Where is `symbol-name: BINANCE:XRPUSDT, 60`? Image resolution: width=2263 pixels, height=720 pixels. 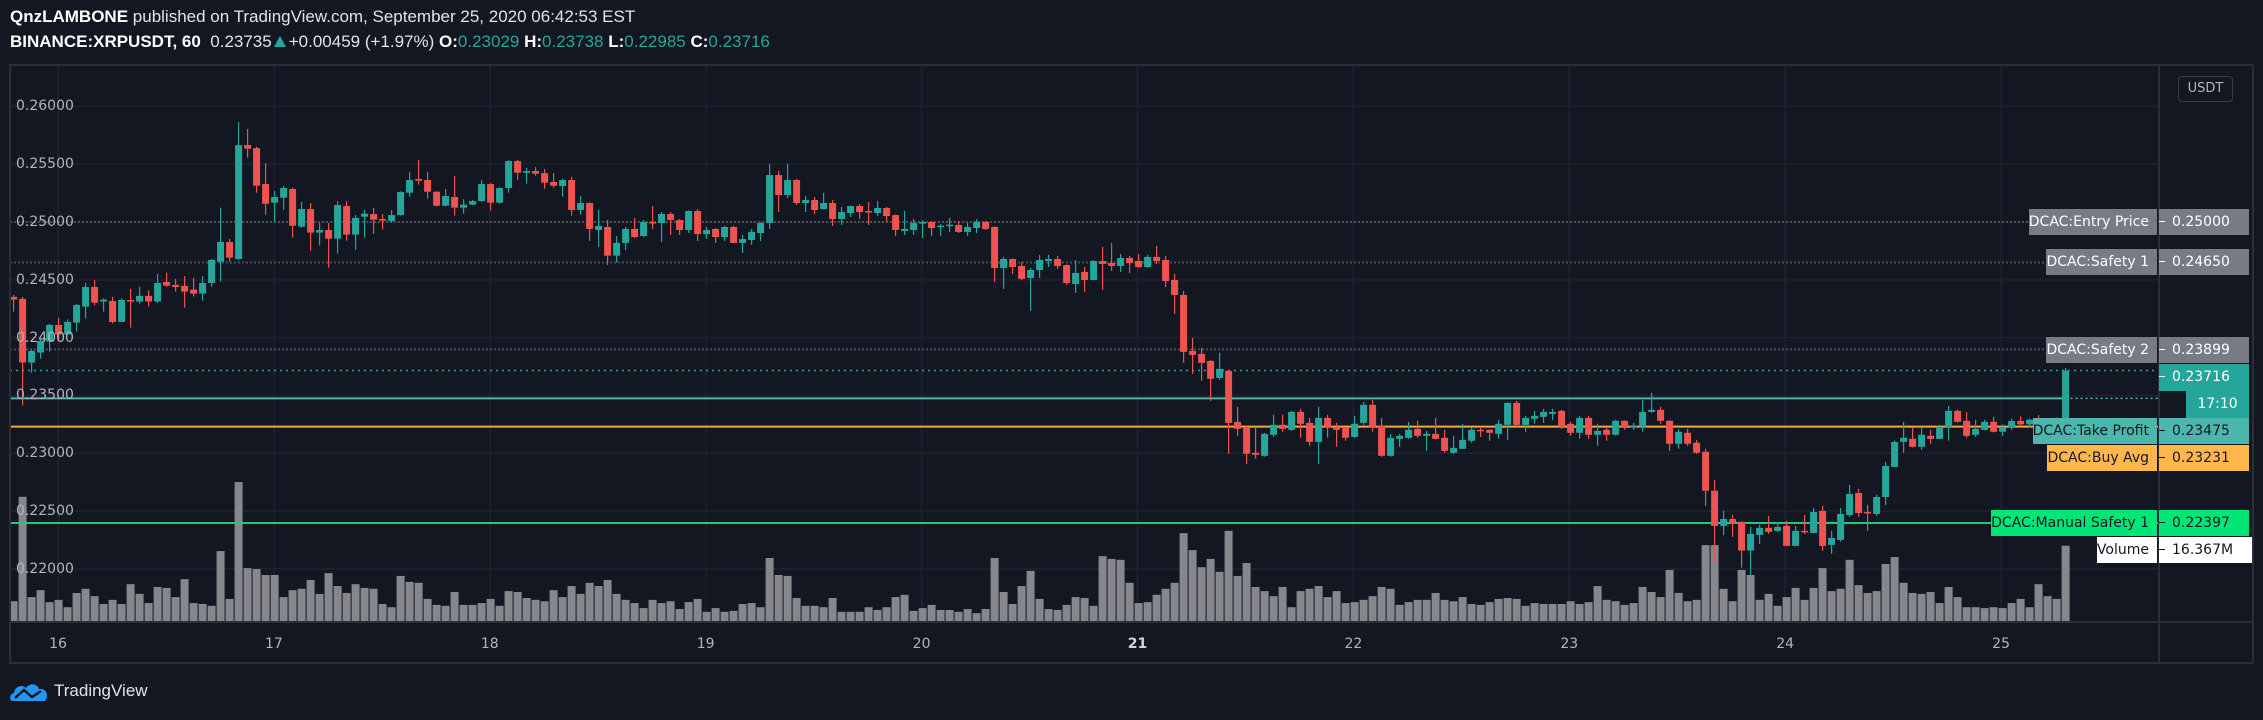 symbol-name: BINANCE:XRPUSDT, 60 is located at coordinates (105, 41).